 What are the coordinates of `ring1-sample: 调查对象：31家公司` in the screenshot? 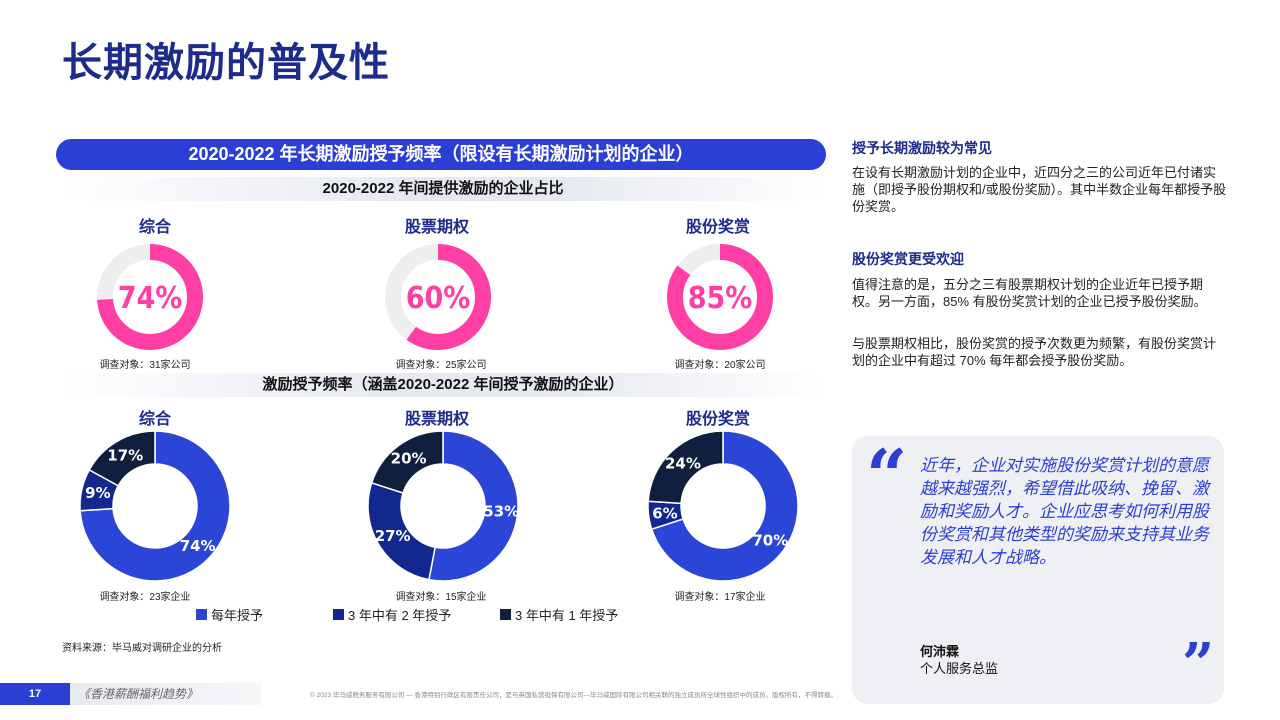 It's located at (145, 365).